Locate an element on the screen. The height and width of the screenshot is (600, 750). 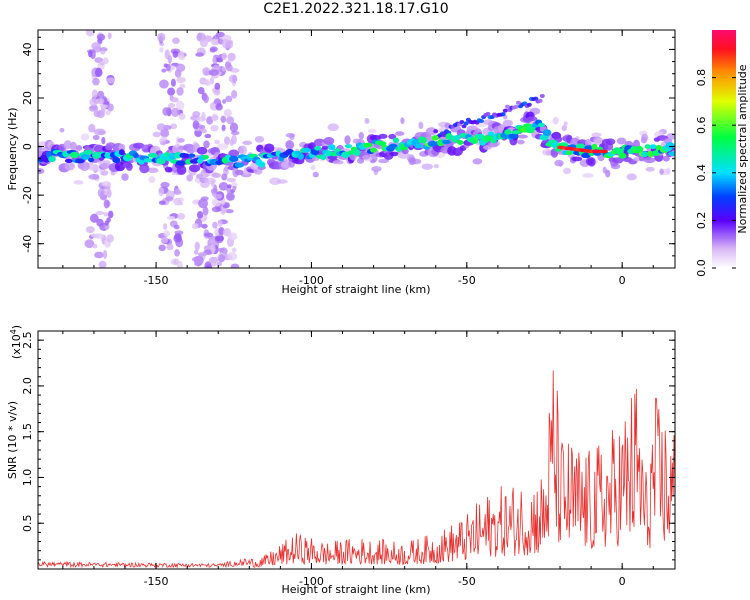
x-tick-label: 0 is located at coordinates (622, 581).